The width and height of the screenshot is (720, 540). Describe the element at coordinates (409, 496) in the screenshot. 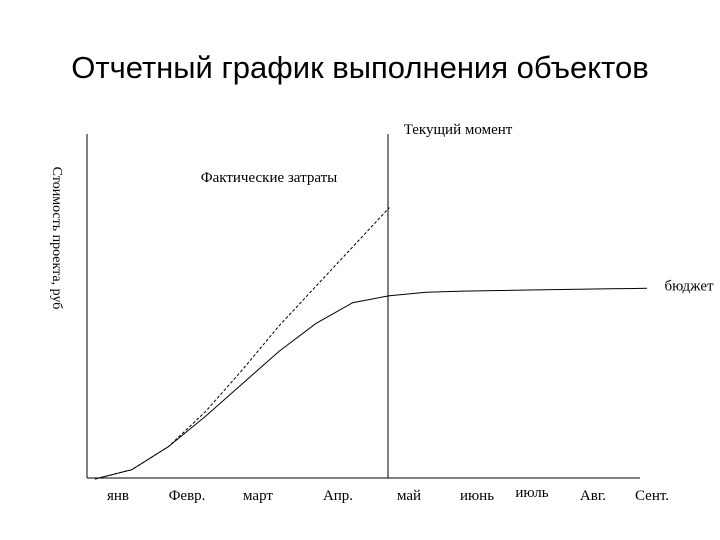

I see `x-tick-label: май` at that location.